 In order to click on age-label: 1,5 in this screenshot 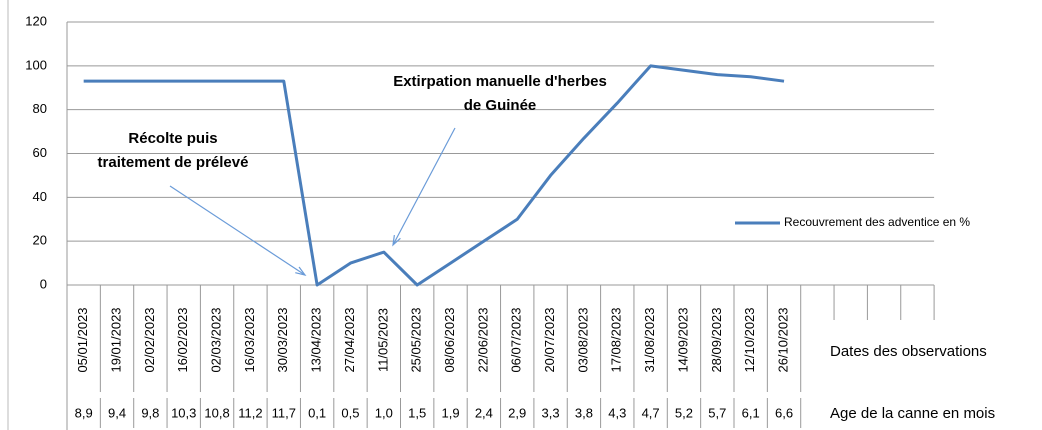, I will do `click(417, 412)`.